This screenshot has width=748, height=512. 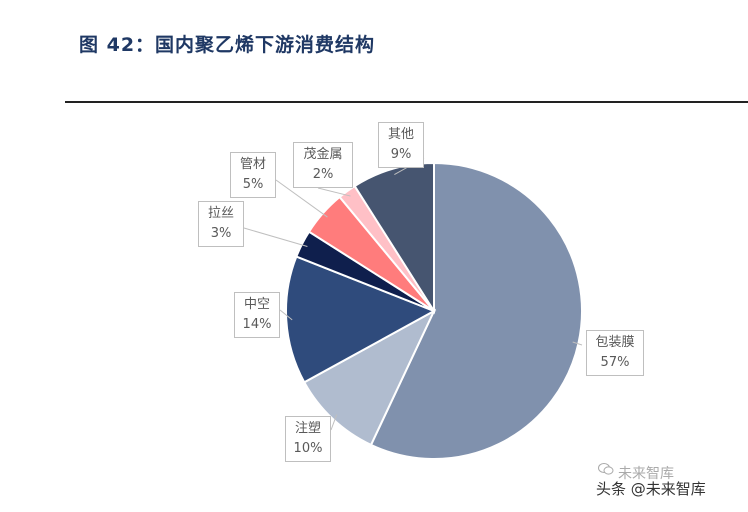 I want to click on slice-label-box: 拉丝 3%, so click(x=221, y=224).